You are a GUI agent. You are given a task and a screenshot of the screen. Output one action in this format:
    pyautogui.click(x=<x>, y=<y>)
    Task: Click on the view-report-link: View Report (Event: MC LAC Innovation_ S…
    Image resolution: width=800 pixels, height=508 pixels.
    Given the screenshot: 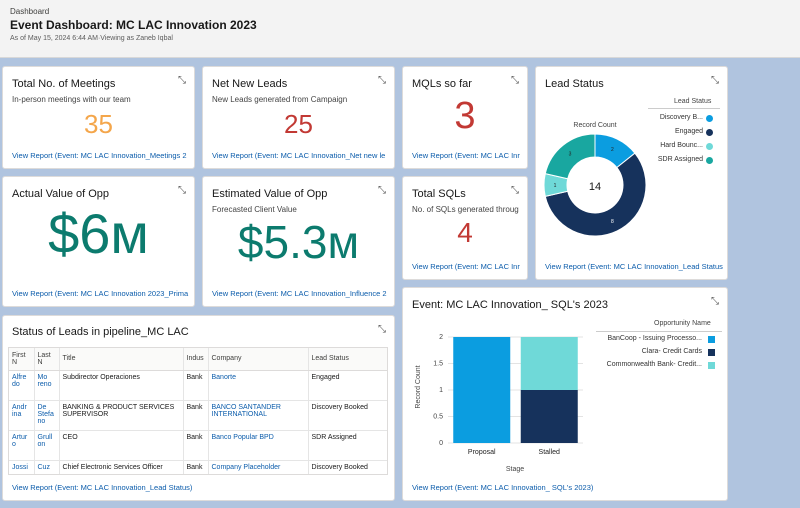 What is the action you would take?
    pyautogui.click(x=503, y=487)
    